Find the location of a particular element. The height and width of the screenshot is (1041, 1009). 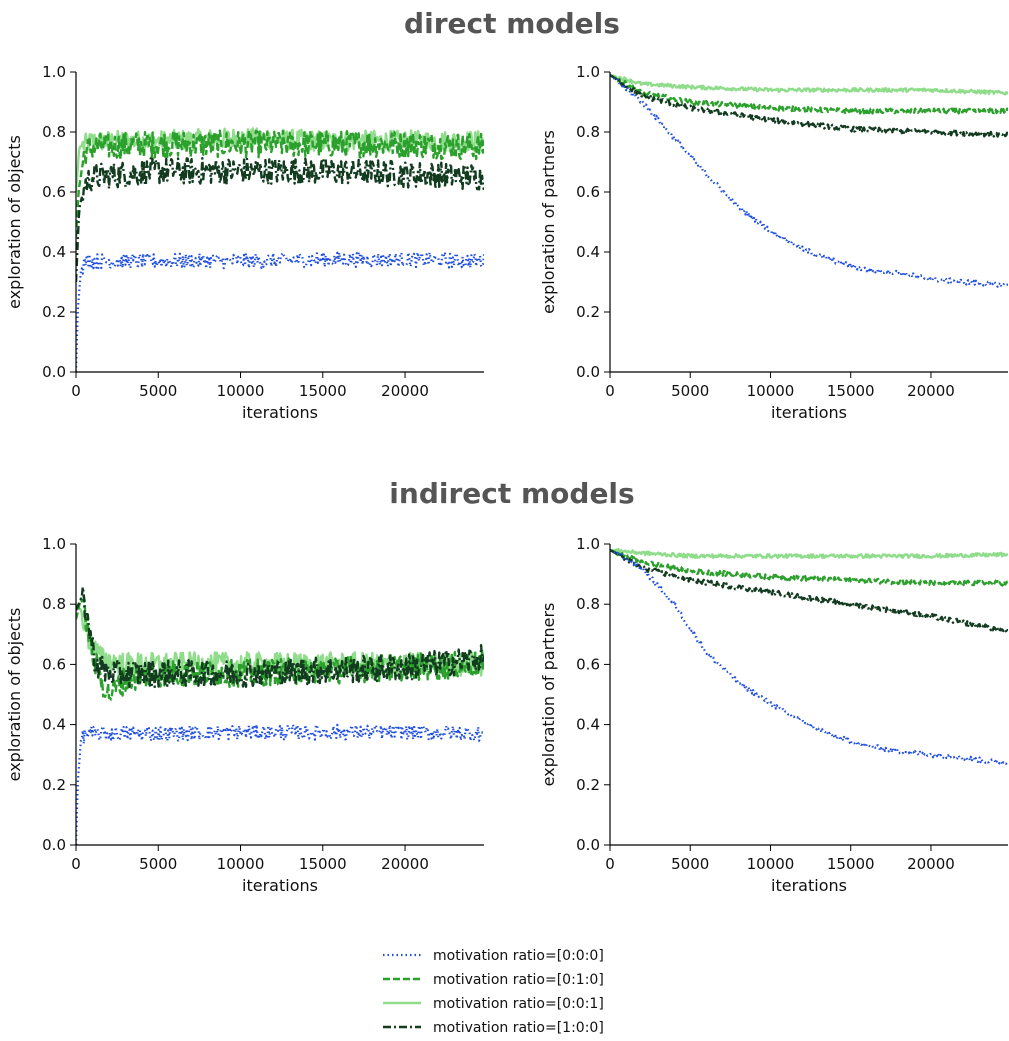

section-title-indirect: indirect models is located at coordinates (511, 493).